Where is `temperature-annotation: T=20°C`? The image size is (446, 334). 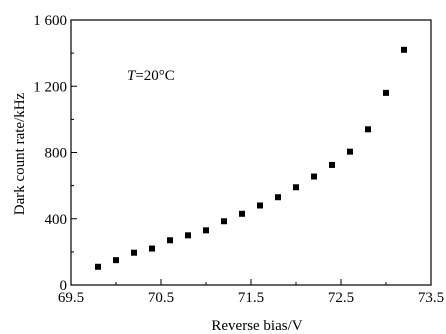 temperature-annotation: T=20°C is located at coordinates (151, 76).